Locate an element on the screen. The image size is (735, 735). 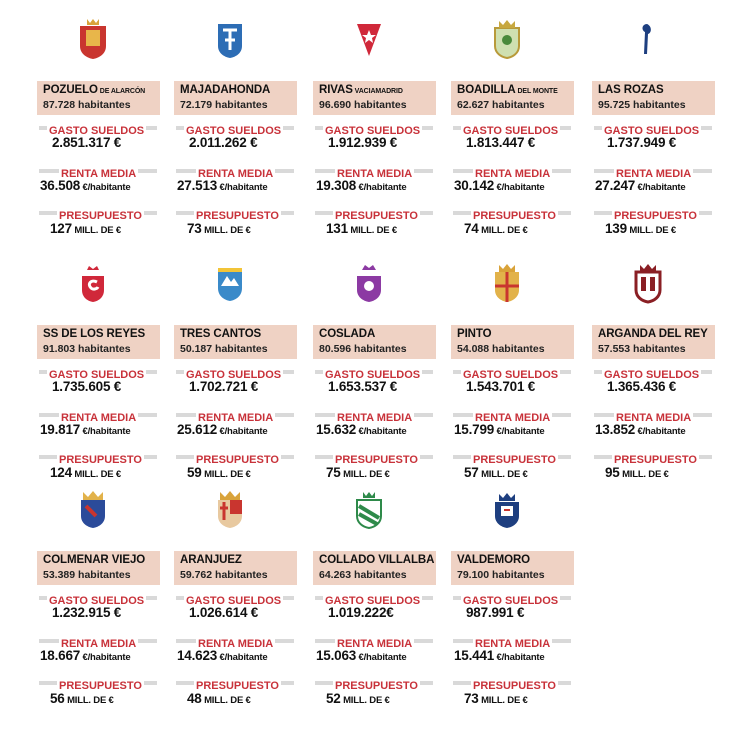
renta-value: 30.142 €/habitante is located at coordinates (499, 185).